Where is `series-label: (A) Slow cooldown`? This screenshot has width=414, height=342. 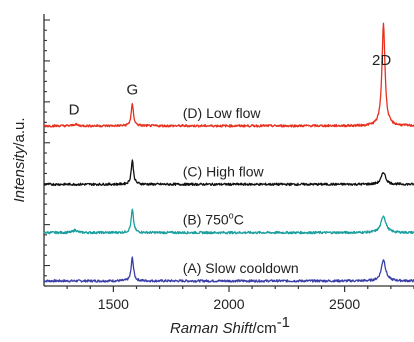
series-label: (A) Slow cooldown is located at coordinates (241, 268).